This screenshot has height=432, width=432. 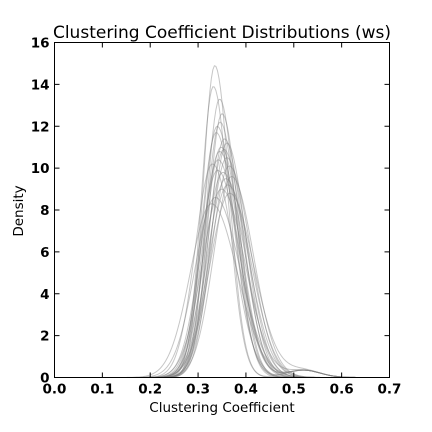 I want to click on y-tick-label: 2, so click(x=44, y=337).